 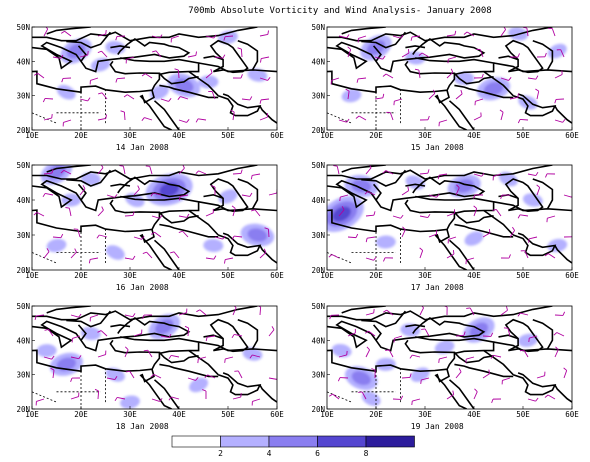 I want to click on coastlines, so click(x=154, y=217).